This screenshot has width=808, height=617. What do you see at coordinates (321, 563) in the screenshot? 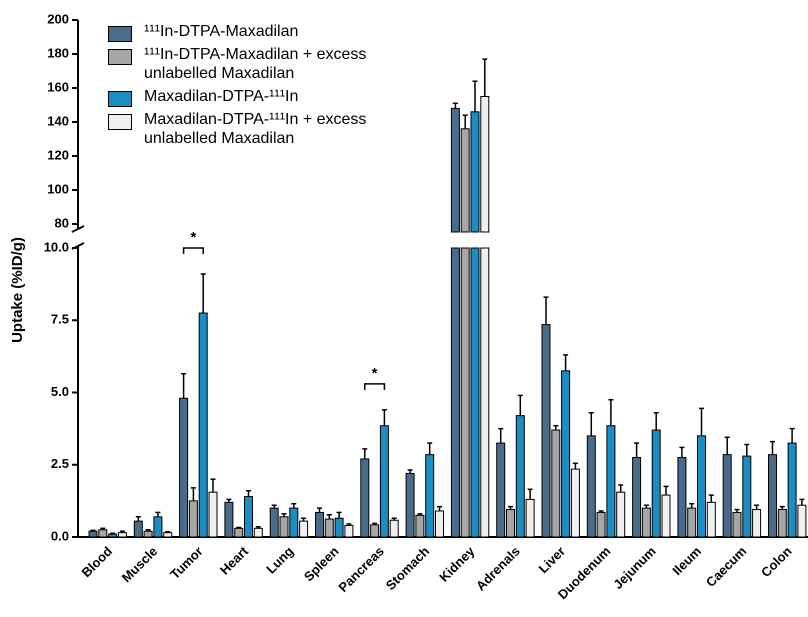
I see `x-tick-label: Spleen` at bounding box center [321, 563].